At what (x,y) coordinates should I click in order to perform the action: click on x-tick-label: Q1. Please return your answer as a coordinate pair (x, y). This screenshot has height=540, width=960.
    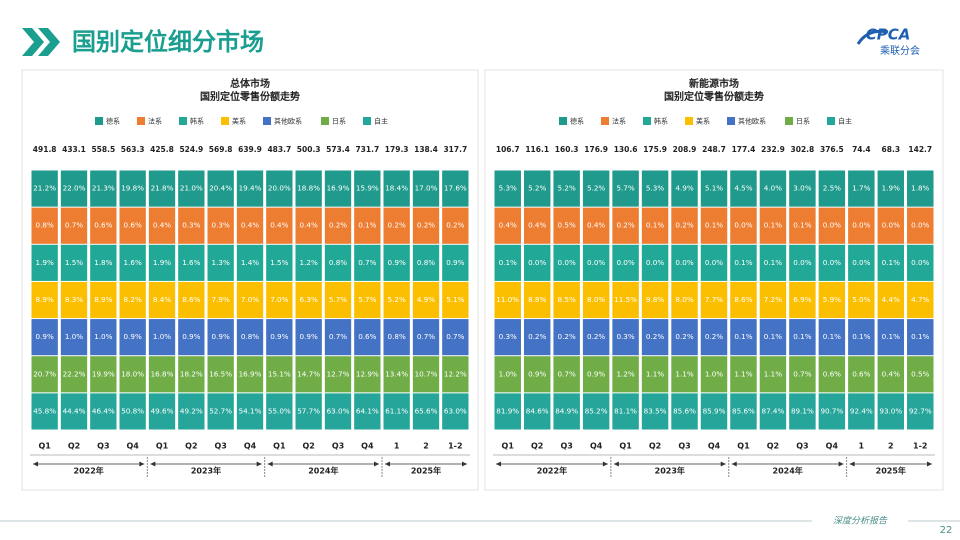
    Looking at the image, I should click on (743, 446).